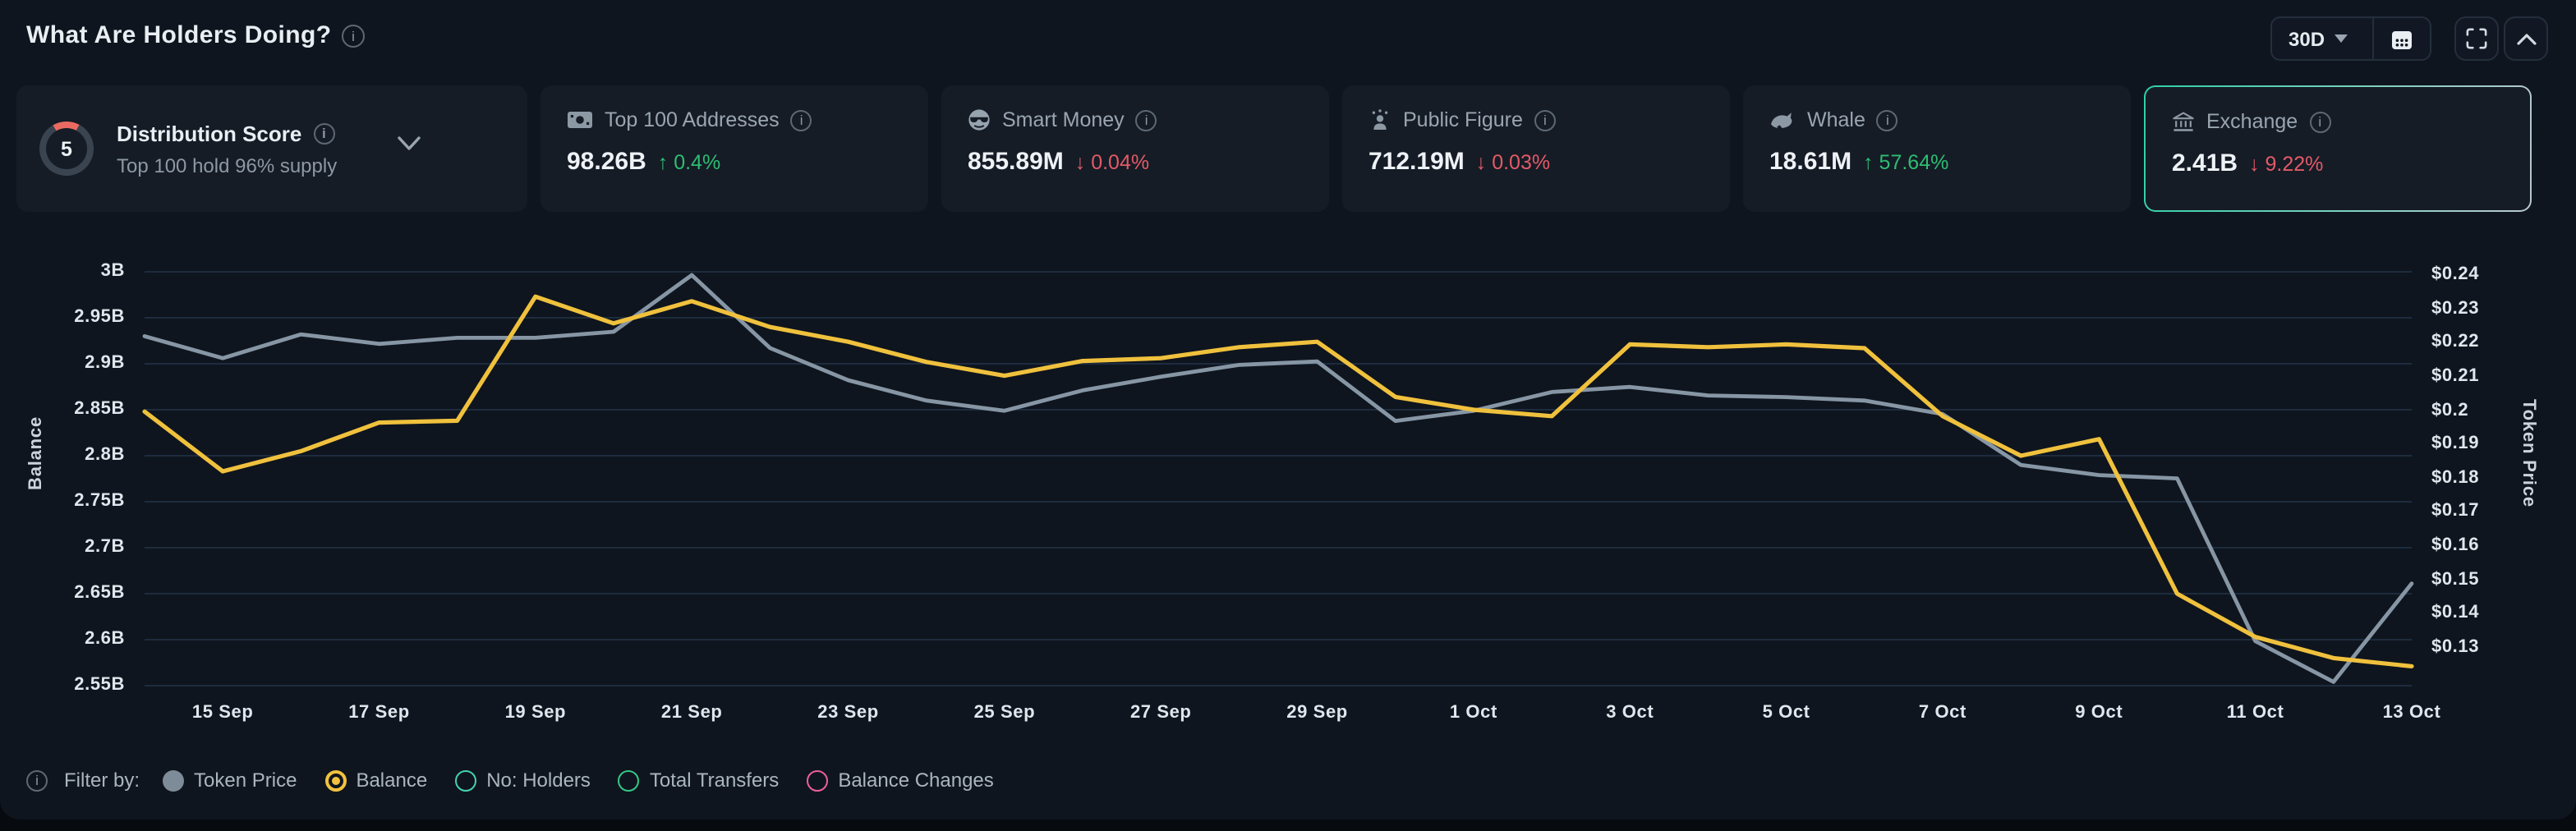 This screenshot has width=2576, height=831. I want to click on filter-option-label: Balance Changes, so click(916, 781).